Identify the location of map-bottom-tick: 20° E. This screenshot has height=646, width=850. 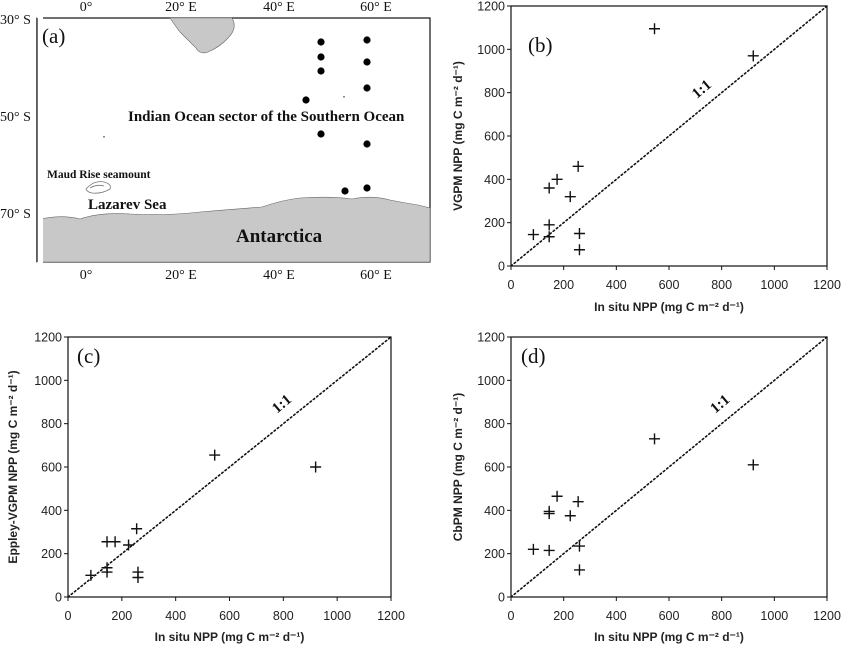
(181, 275).